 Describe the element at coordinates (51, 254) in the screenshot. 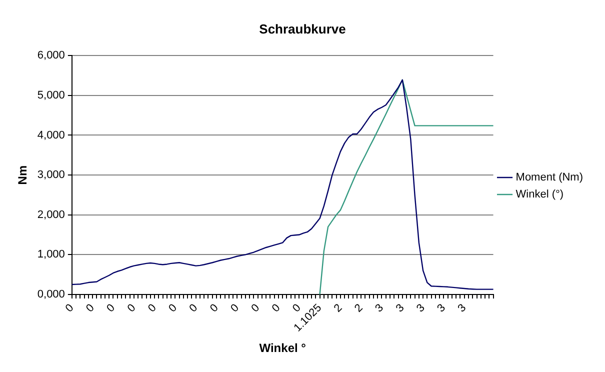

I see `y-tick-label: 1,000` at that location.